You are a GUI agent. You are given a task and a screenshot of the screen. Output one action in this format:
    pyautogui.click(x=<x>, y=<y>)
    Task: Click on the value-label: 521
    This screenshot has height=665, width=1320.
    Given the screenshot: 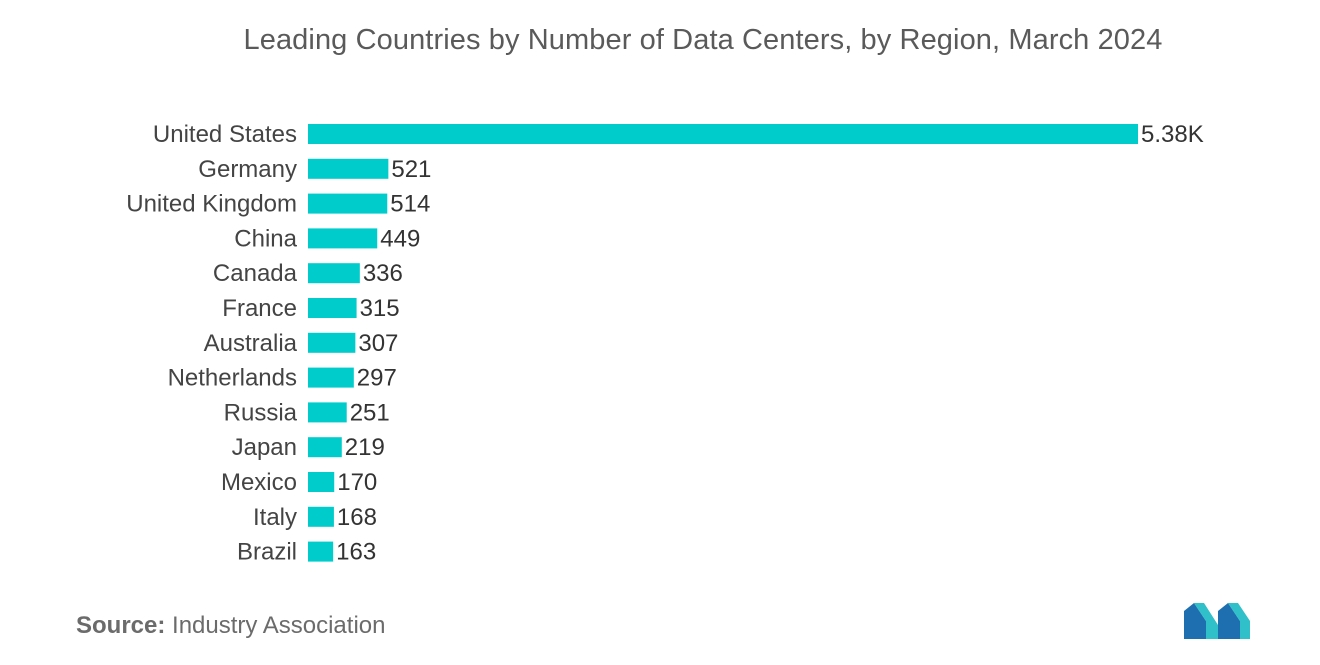 What is the action you would take?
    pyautogui.click(x=411, y=169)
    